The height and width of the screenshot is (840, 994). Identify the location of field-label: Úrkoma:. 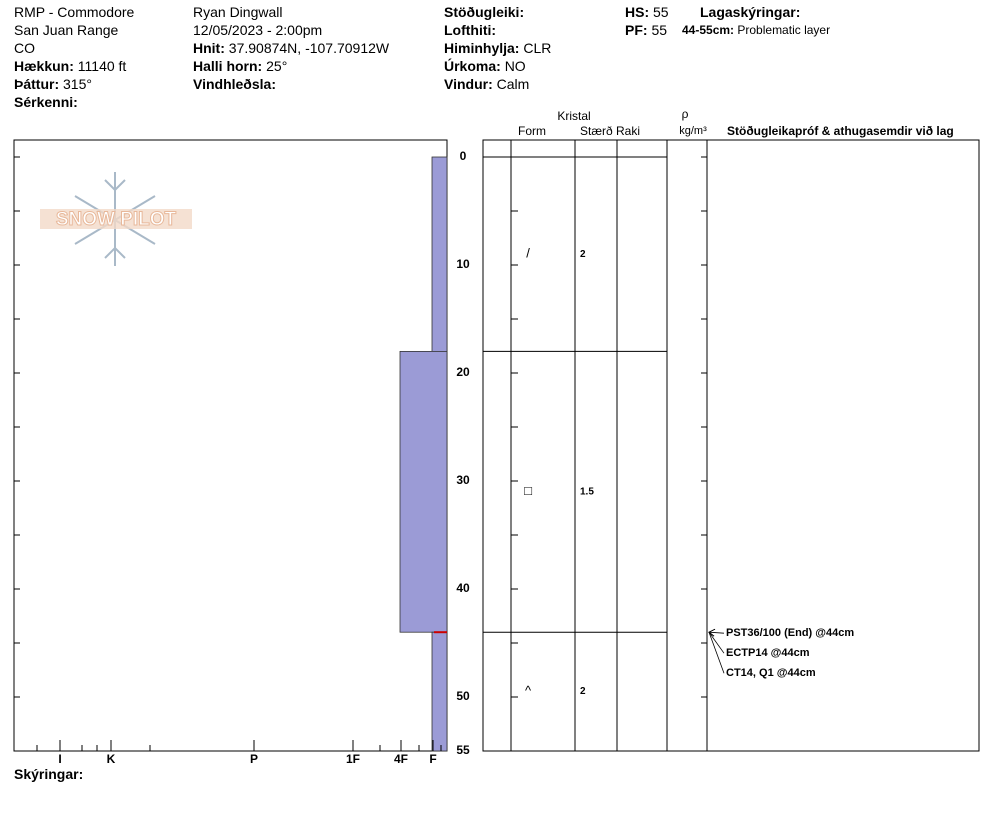
(472, 66).